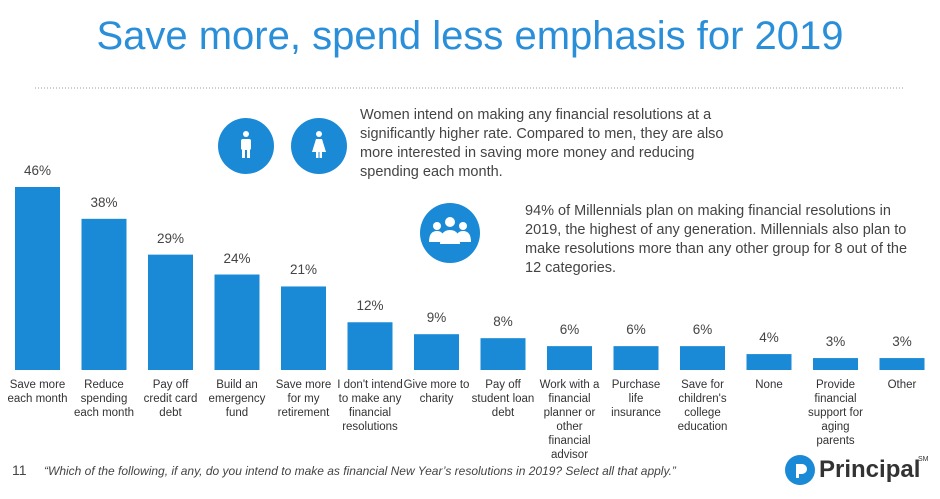 The image size is (940, 499). I want to click on x-tick-label: None, so click(769, 385).